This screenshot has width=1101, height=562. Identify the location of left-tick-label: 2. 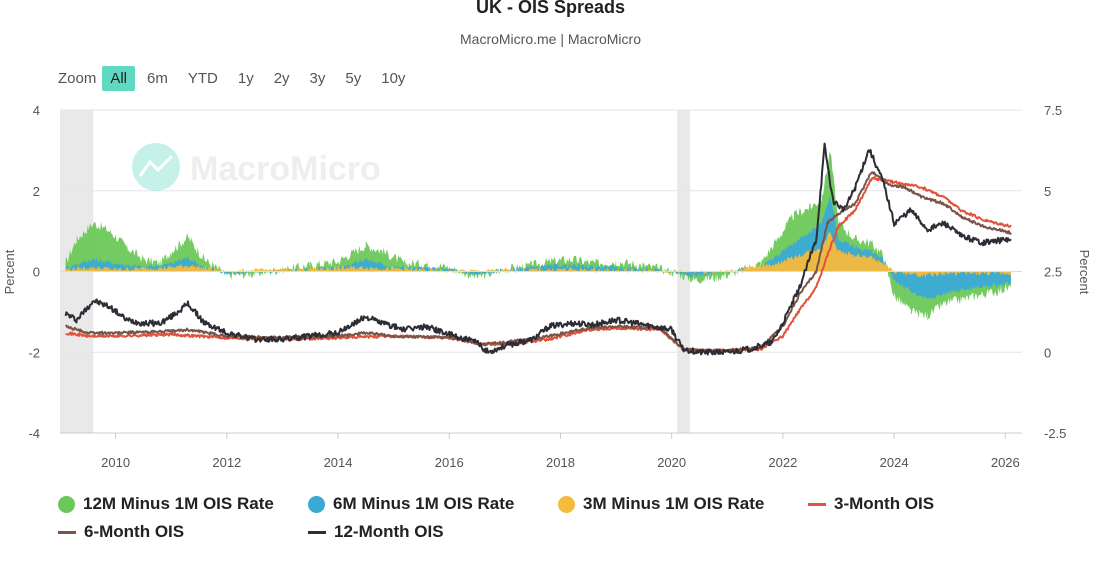
(36, 191).